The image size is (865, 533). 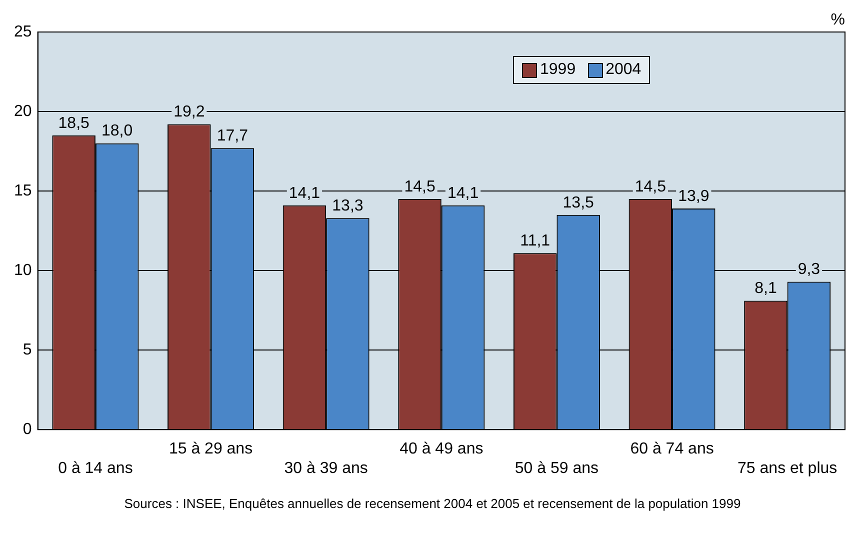 I want to click on y-tick-label: 25, so click(x=23, y=31).